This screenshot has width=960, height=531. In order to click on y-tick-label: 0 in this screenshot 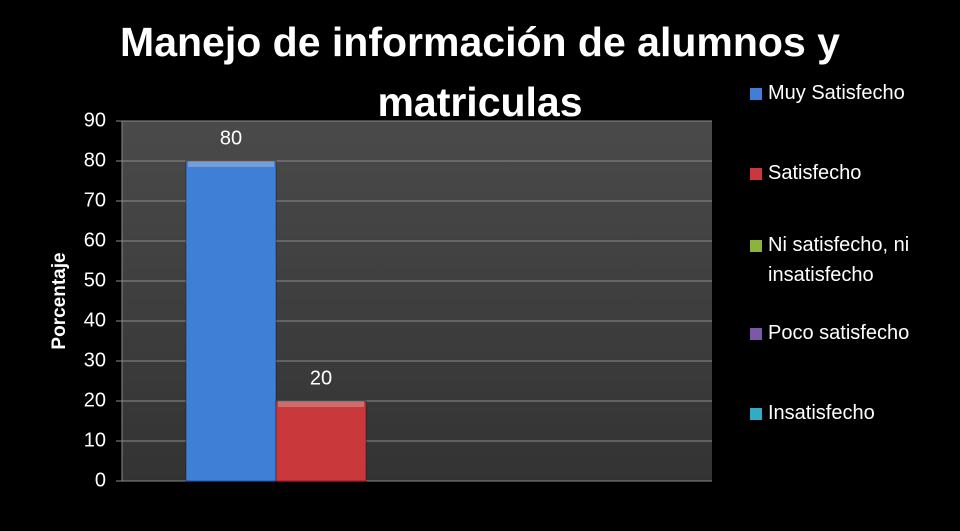, I will do `click(100, 480)`.